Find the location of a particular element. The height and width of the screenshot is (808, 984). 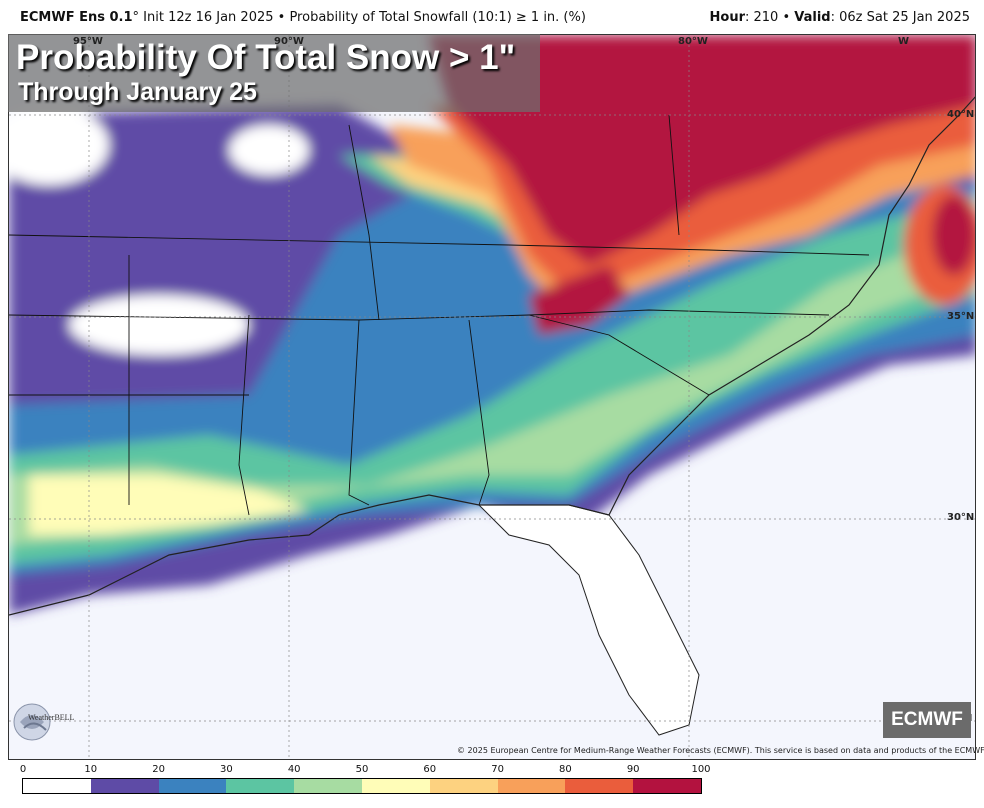

colorbar-tick-label: 40 is located at coordinates (294, 769).